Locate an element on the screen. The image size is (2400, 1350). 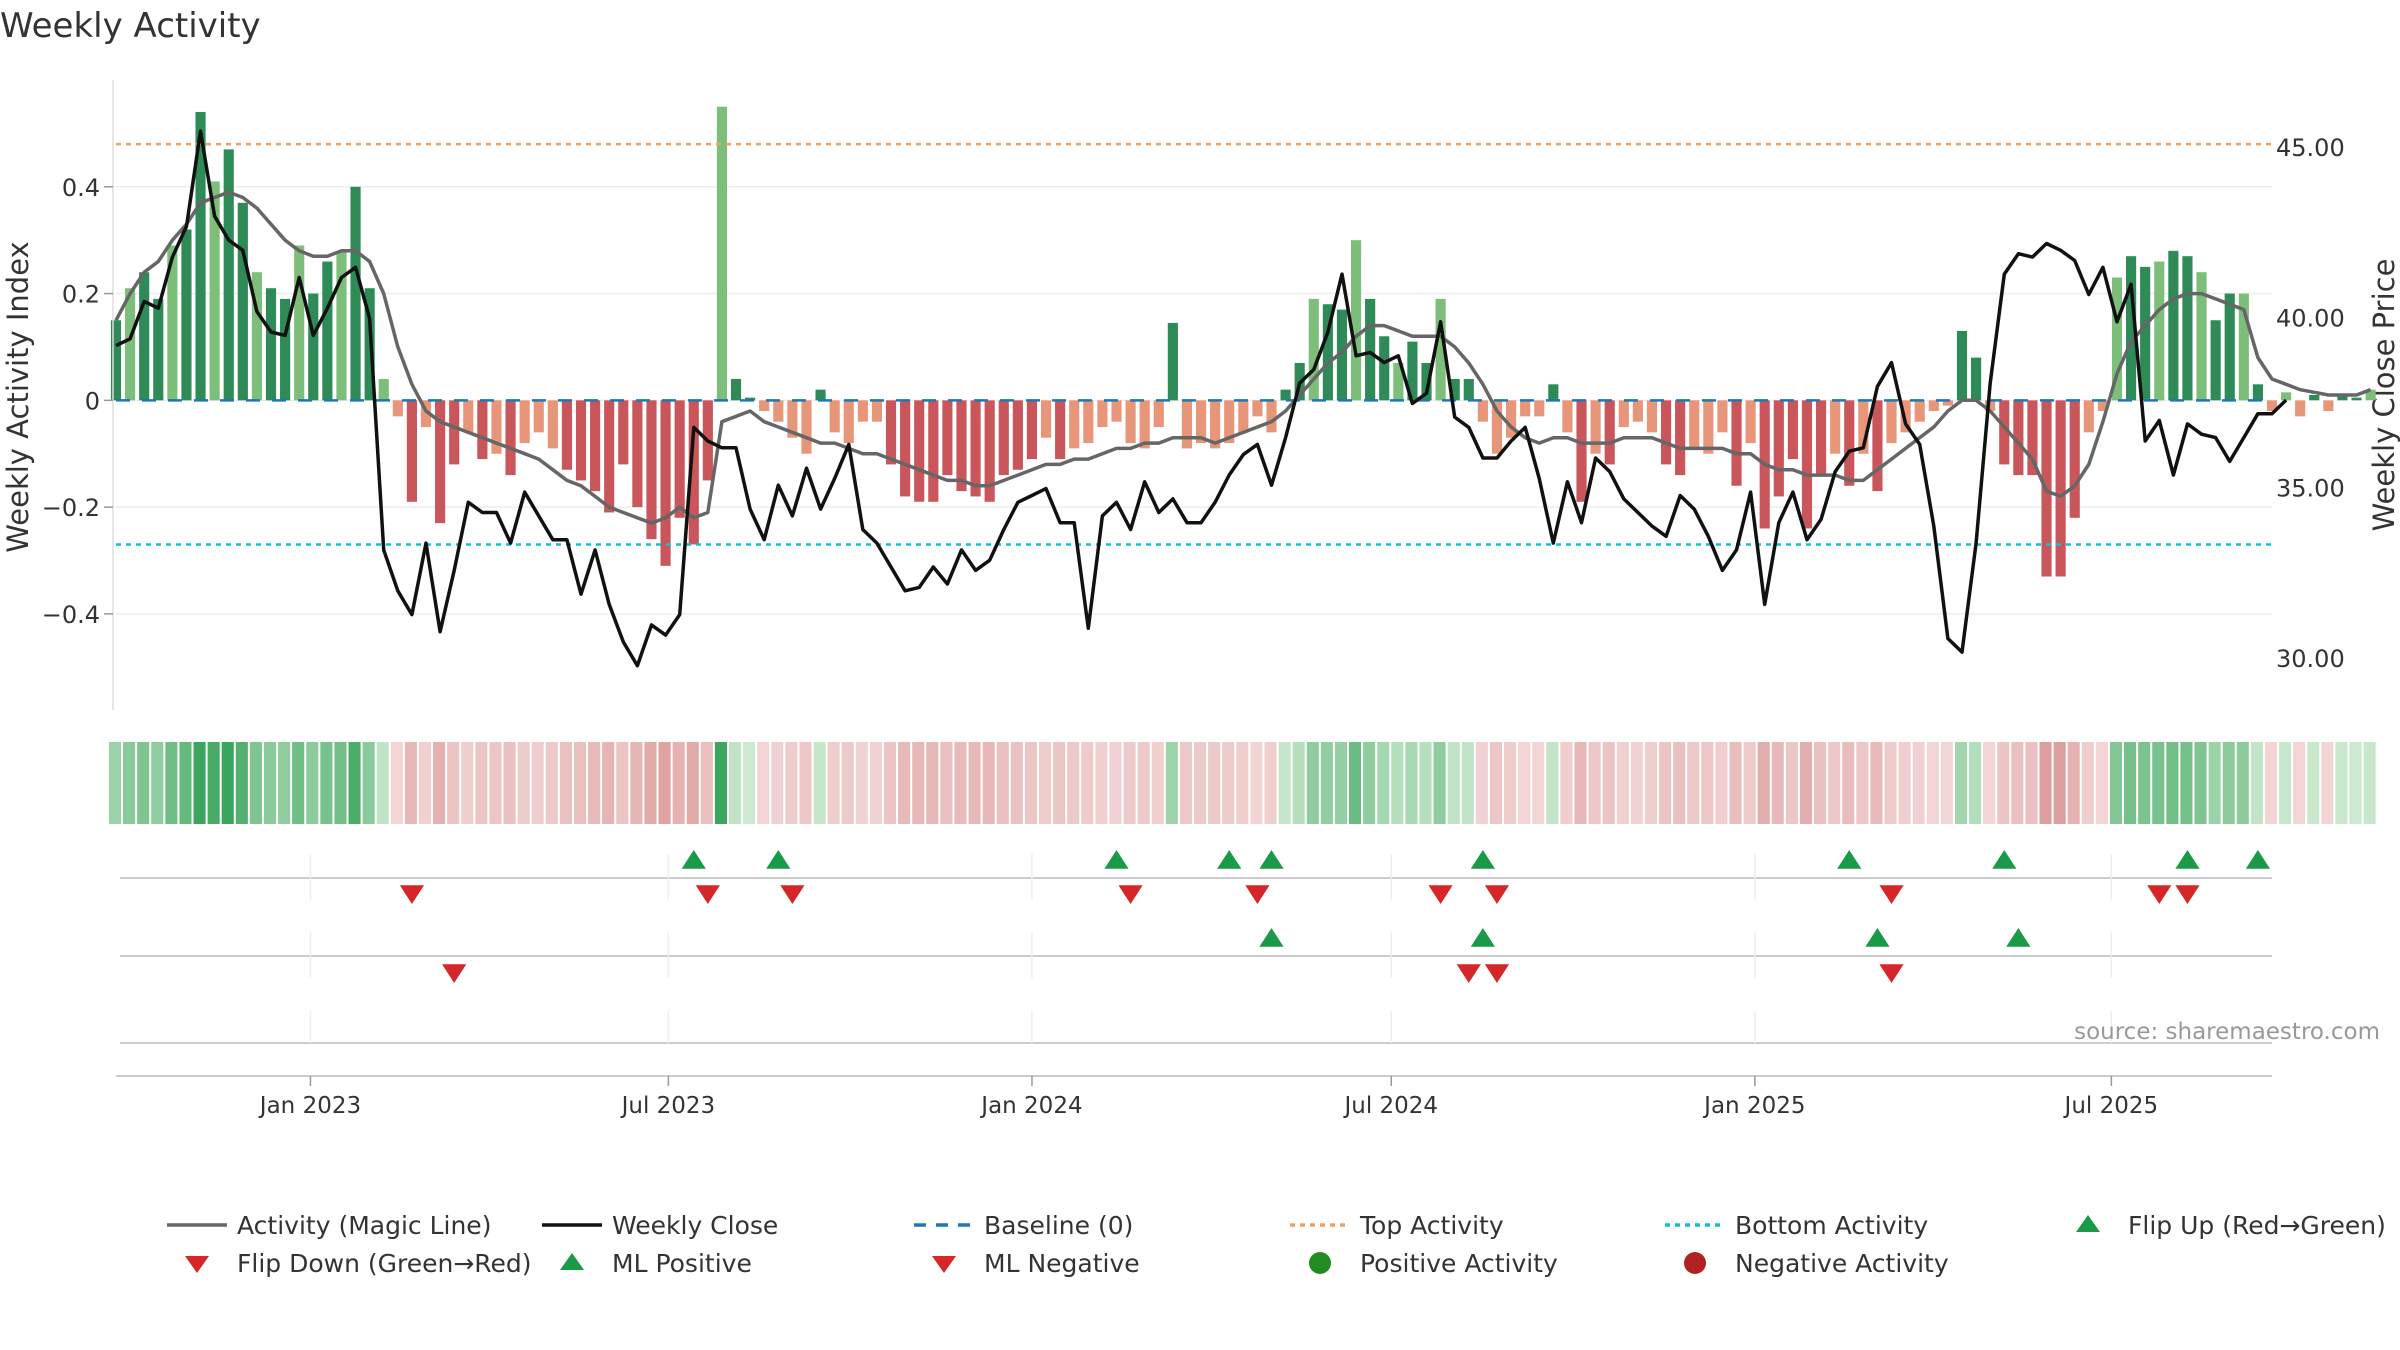
legend-label: Activity (Magic Line) is located at coordinates (364, 1225).